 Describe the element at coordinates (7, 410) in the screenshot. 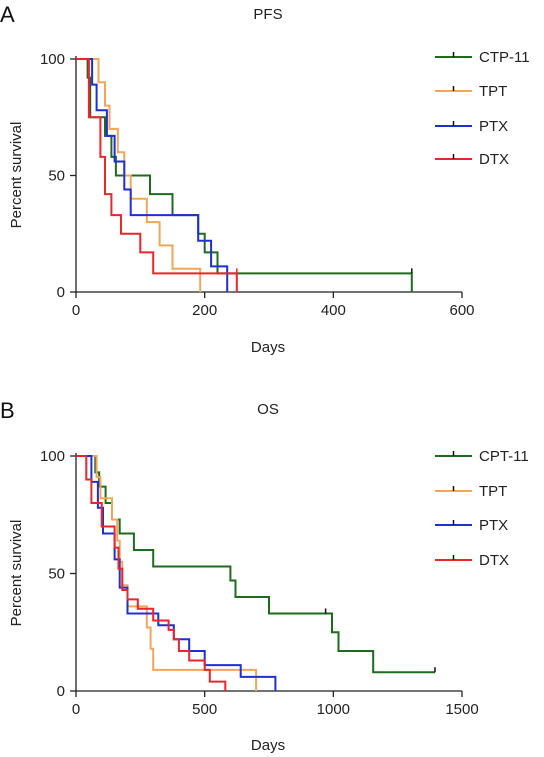

I see `panel-letter-b: B` at that location.